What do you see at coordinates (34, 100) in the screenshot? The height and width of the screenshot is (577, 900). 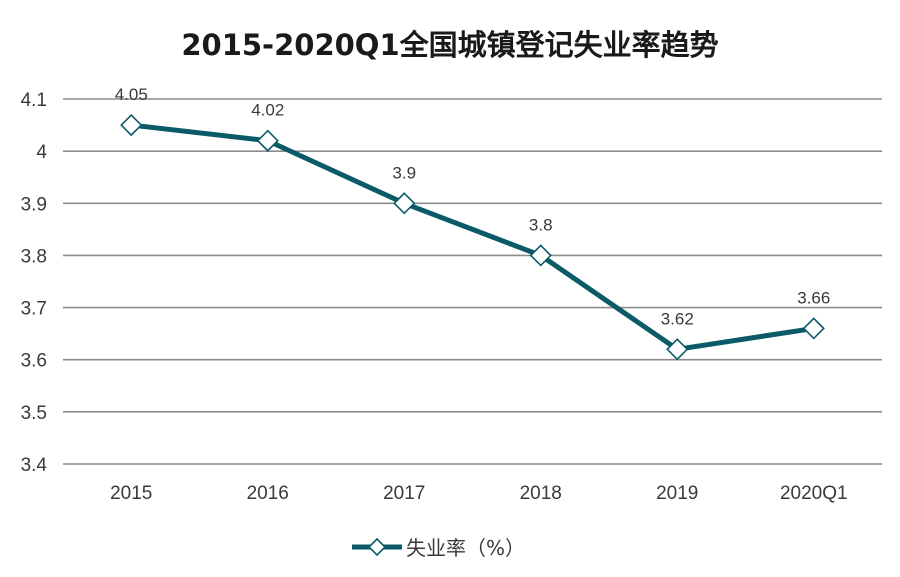 I see `y-tick-label: 4.1` at bounding box center [34, 100].